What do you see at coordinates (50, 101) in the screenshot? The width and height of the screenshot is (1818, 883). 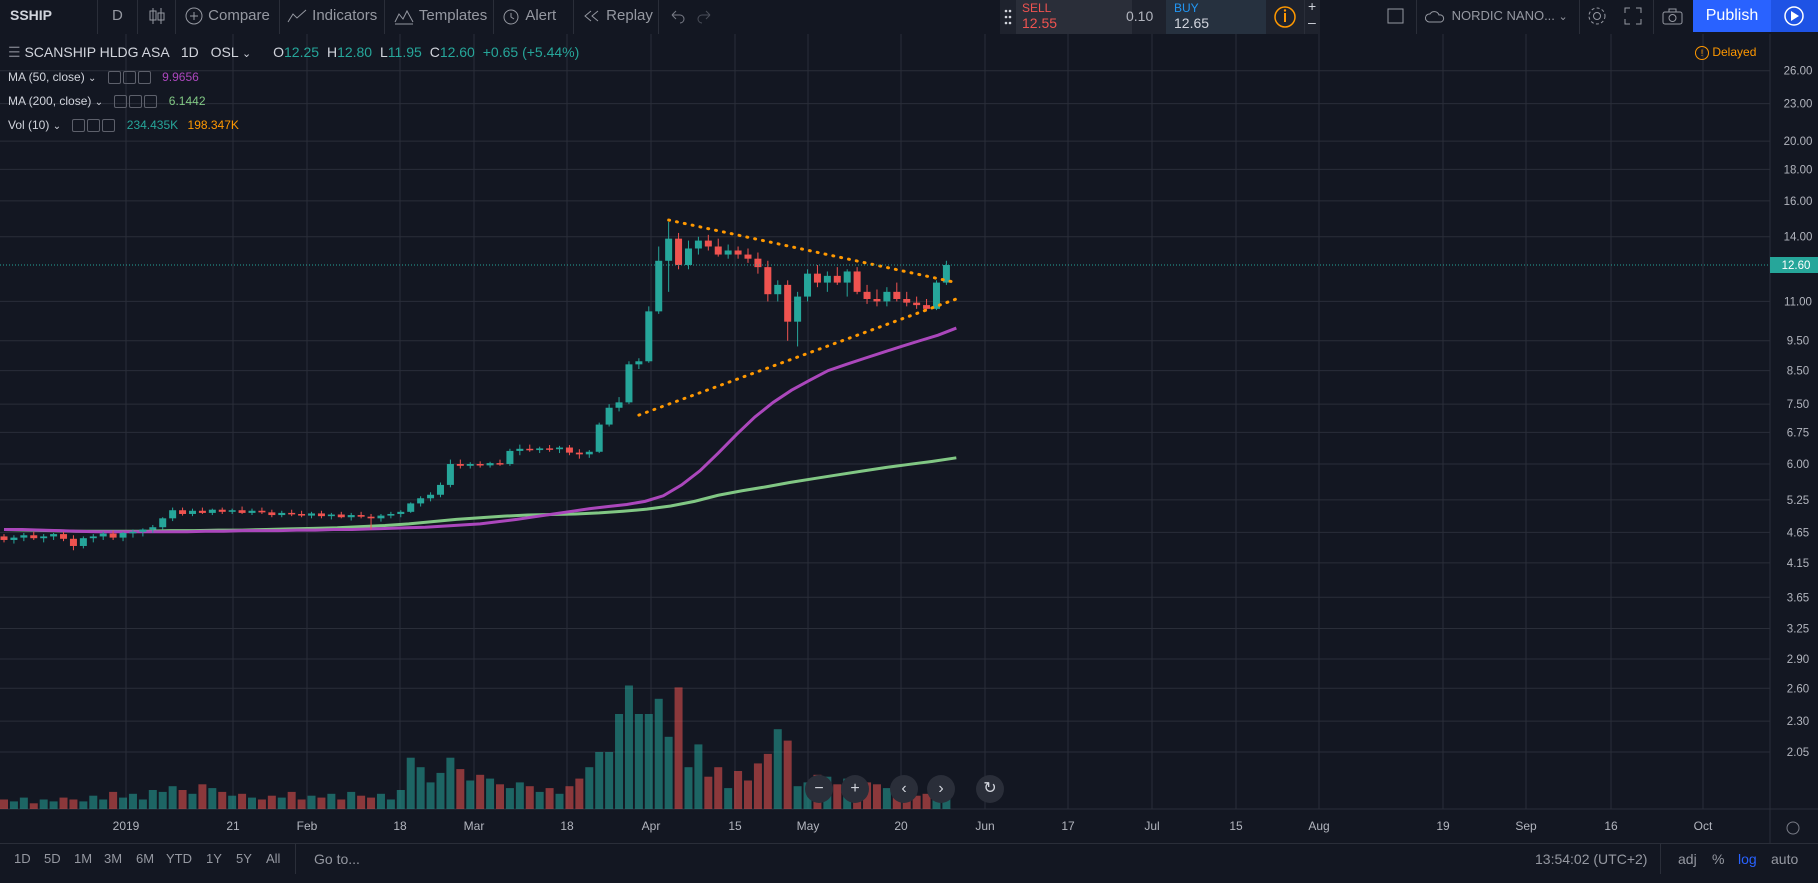 I see `ma200-label: MA (200, close)` at bounding box center [50, 101].